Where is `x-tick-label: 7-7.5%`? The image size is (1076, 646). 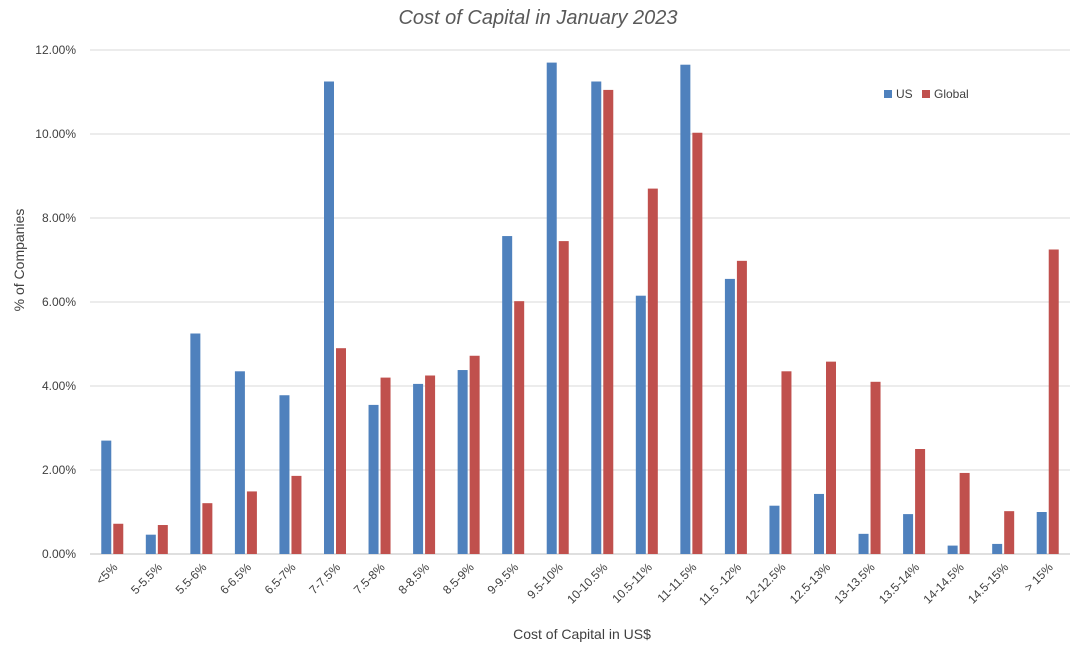 x-tick-label: 7-7.5% is located at coordinates (324, 578).